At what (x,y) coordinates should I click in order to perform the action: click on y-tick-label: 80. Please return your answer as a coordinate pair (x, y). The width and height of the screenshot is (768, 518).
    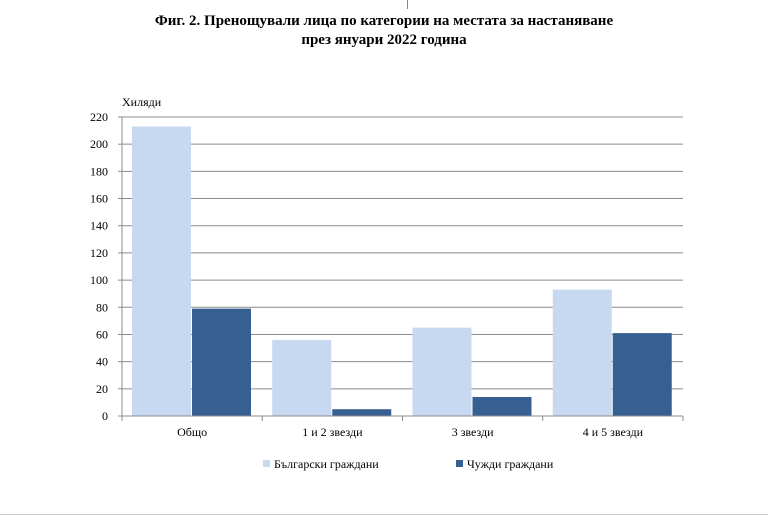
    Looking at the image, I should click on (102, 307).